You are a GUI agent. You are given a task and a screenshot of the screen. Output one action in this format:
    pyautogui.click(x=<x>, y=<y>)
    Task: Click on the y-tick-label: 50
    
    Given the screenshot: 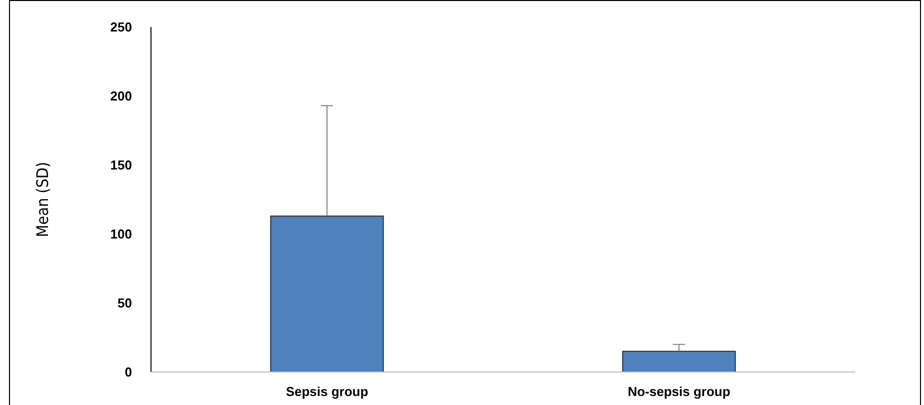 What is the action you would take?
    pyautogui.click(x=125, y=303)
    